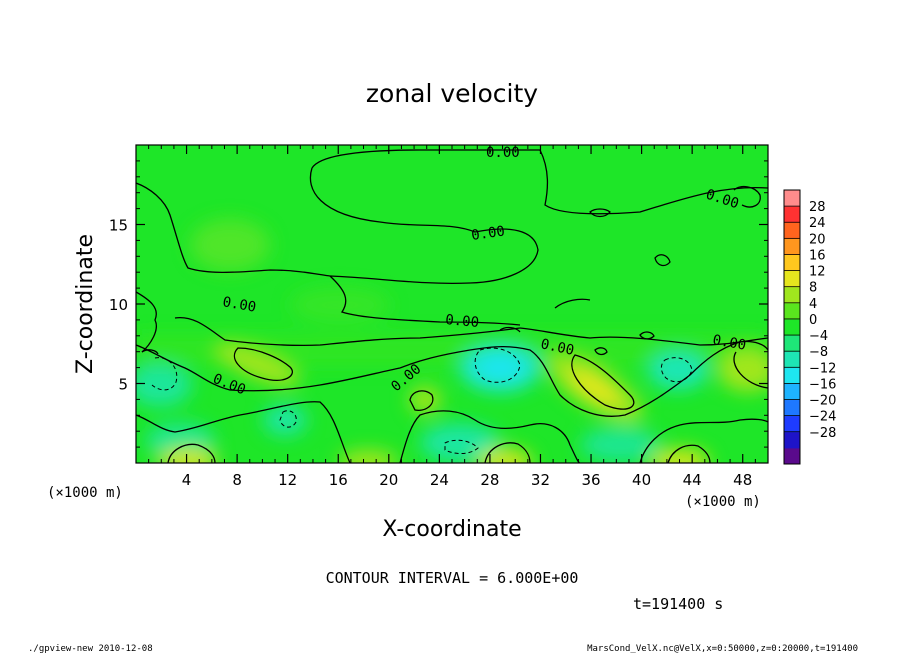 This screenshot has width=904, height=654. Describe the element at coordinates (678, 604) in the screenshot. I see `time-text: t=191400 s` at that location.